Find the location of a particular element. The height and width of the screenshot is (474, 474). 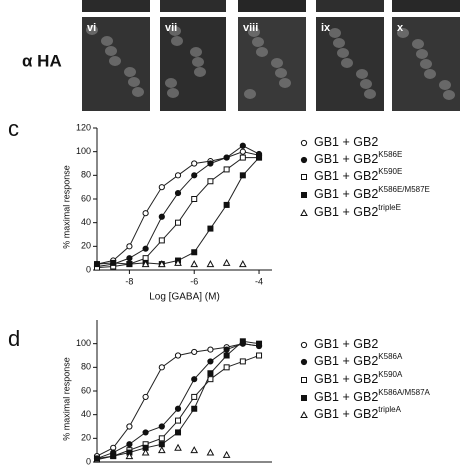

legend-label: GB1 + GB2K586A/M587A is located at coordinates (372, 396).